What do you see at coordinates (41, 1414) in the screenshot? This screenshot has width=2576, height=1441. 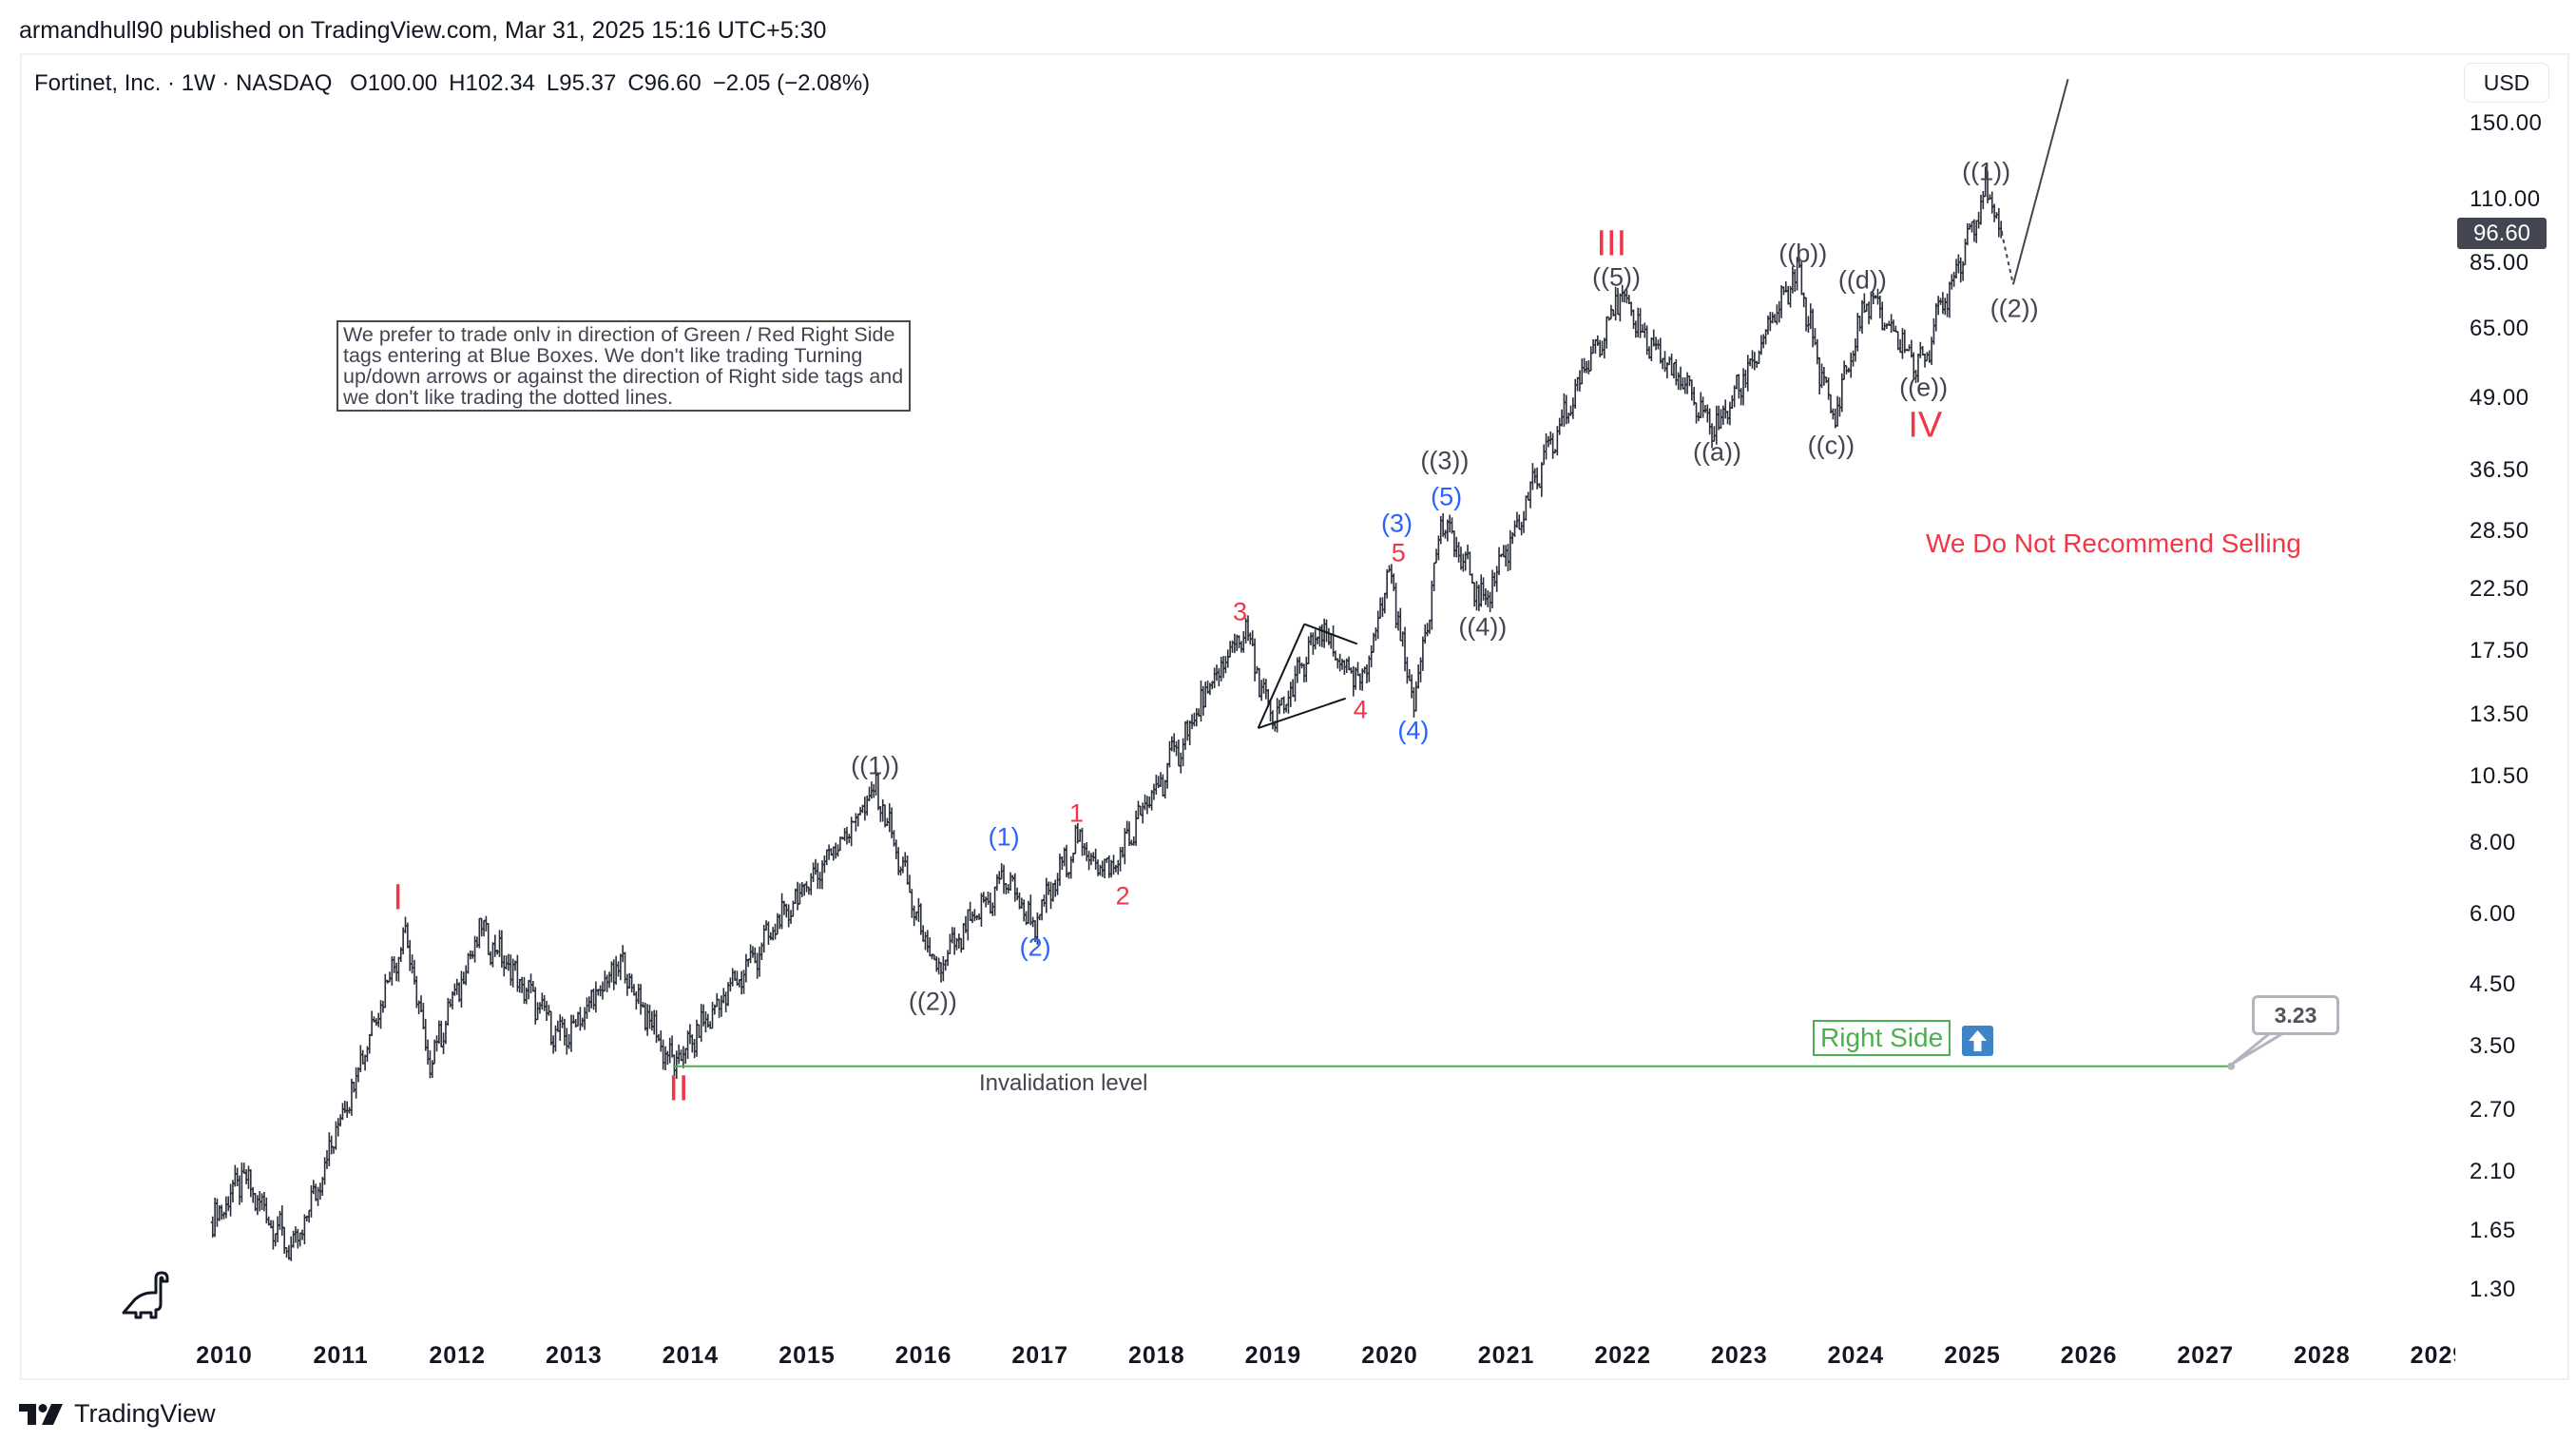 I see `tradingview-logo-icon` at bounding box center [41, 1414].